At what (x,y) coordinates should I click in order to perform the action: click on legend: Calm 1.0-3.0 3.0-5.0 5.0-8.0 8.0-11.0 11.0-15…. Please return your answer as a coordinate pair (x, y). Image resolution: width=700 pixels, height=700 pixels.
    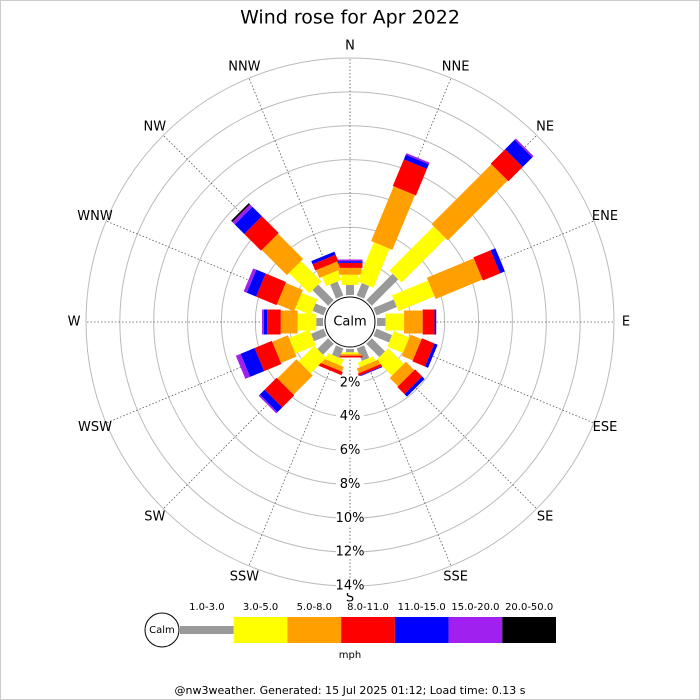
    Looking at the image, I should click on (350, 631).